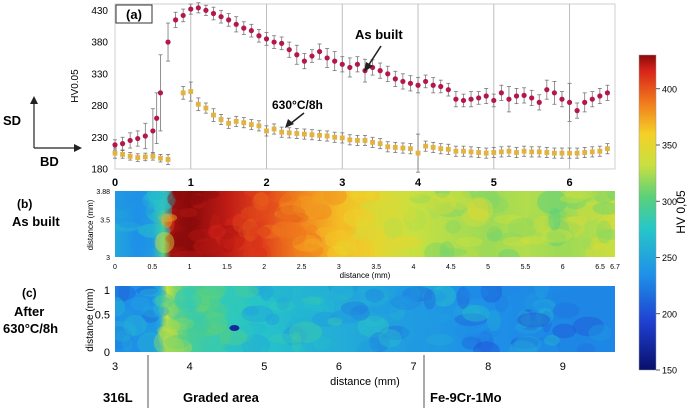 This screenshot has width=691, height=414. What do you see at coordinates (663, 215) in the screenshot?
I see `colorbar: 400 350 300 250 200 150 HV 0,05` at bounding box center [663, 215].